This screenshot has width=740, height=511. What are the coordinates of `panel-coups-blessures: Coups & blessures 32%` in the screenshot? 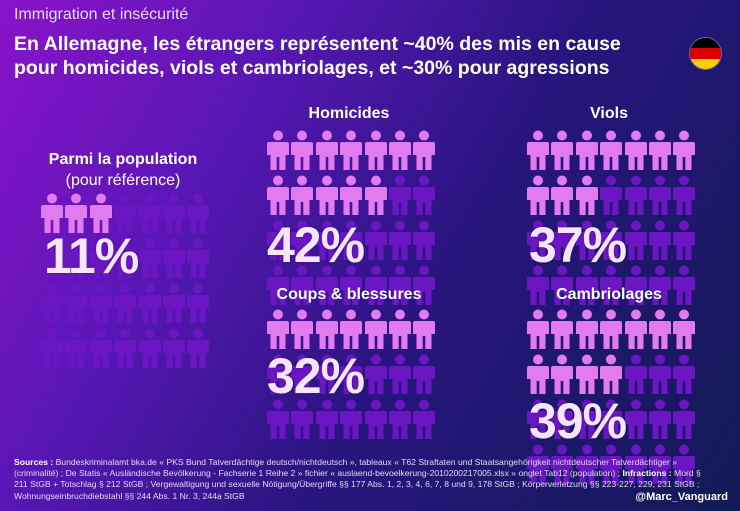 It's located at (350, 365).